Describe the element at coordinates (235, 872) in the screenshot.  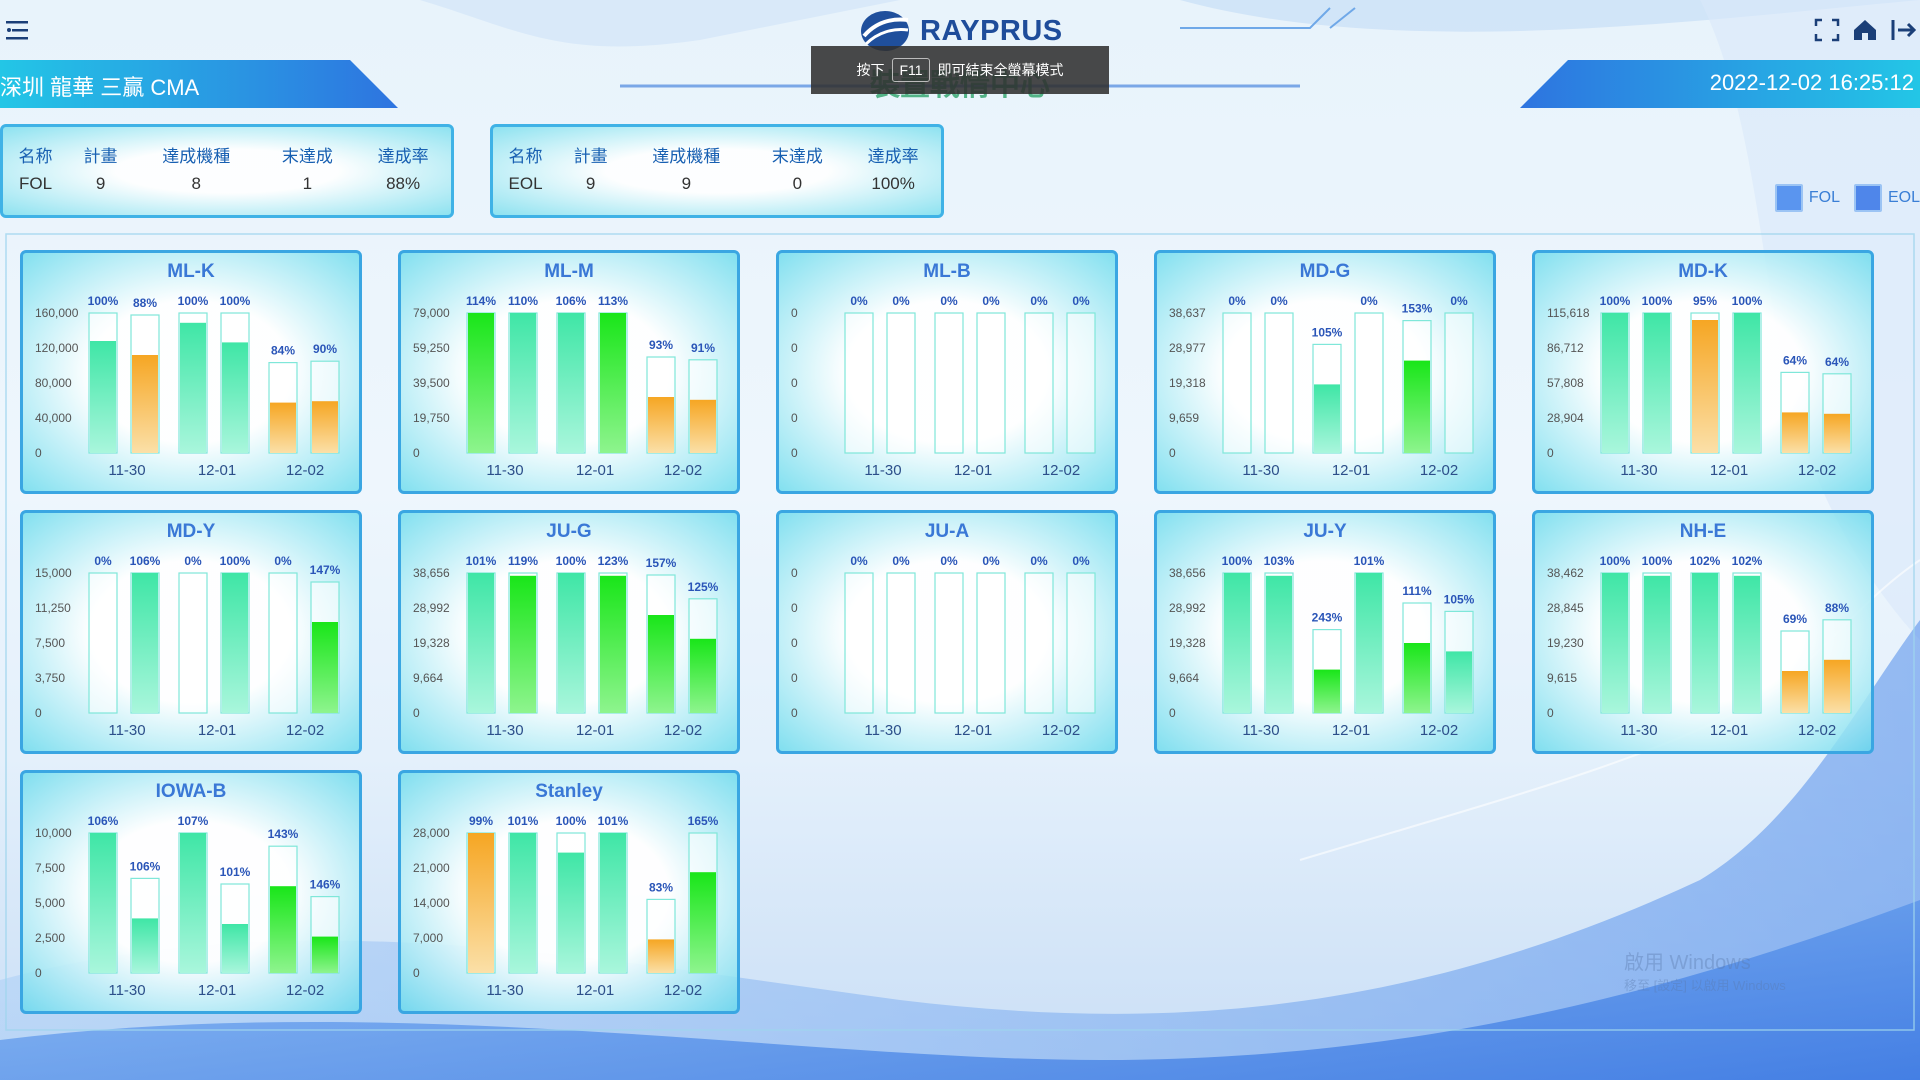
I see `bar-percent-label: 101%` at that location.